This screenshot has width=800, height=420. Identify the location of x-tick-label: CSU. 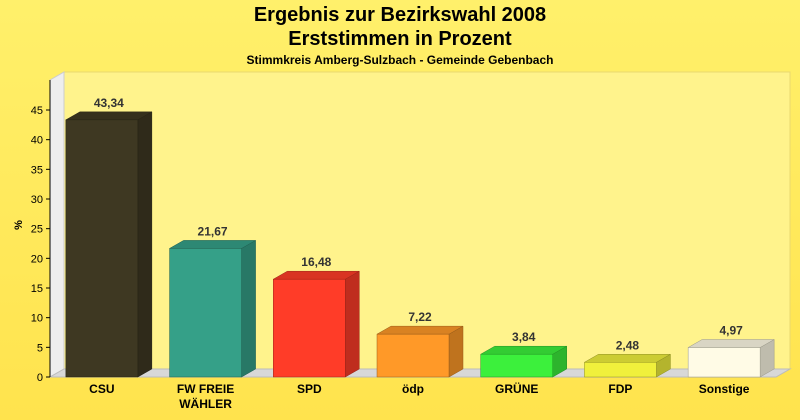
(101, 389).